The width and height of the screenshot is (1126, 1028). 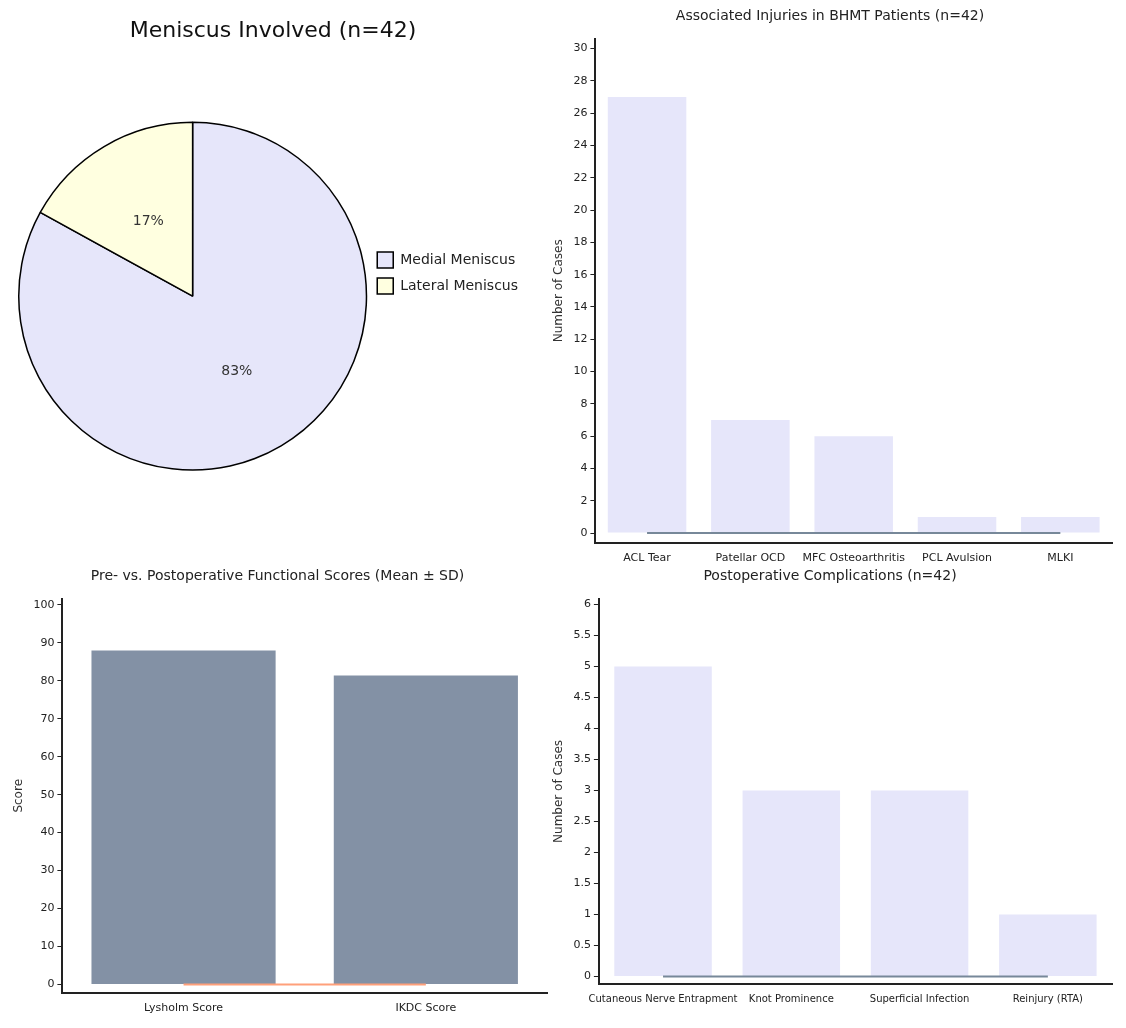 I want to click on x-tick-label: Knot Prominence, so click(x=791, y=998).